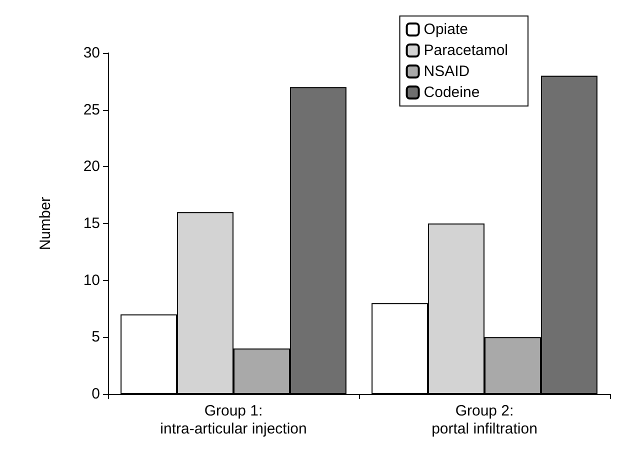 Image resolution: width=638 pixels, height=449 pixels. What do you see at coordinates (485, 420) in the screenshot?
I see `x-tick-label: Group 2: portal infiltration` at bounding box center [485, 420].